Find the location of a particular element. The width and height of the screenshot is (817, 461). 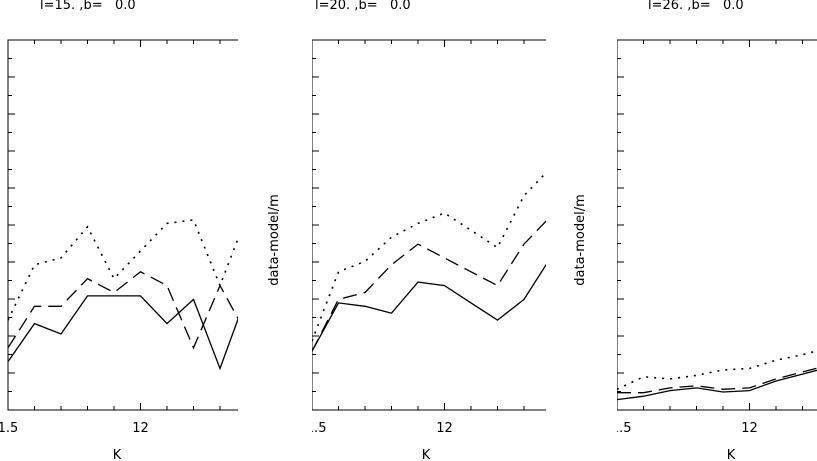

panel-title: l=26. ,b= 0.0 is located at coordinates (696, 6).